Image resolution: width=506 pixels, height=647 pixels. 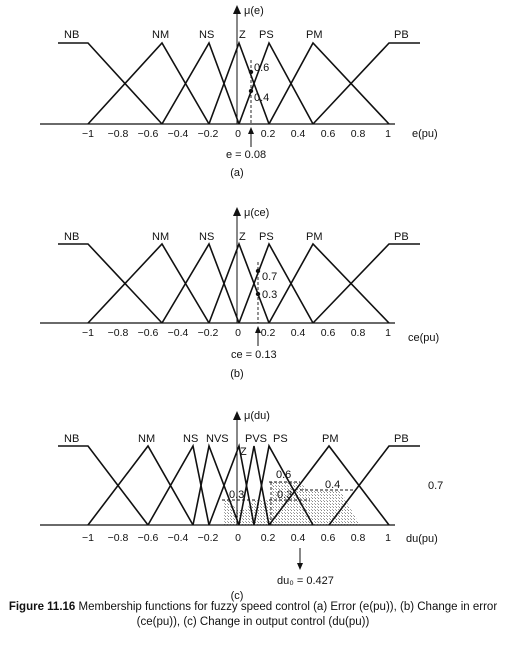 What do you see at coordinates (190, 439) in the screenshot?
I see `panel-c-set-label: NS` at bounding box center [190, 439].